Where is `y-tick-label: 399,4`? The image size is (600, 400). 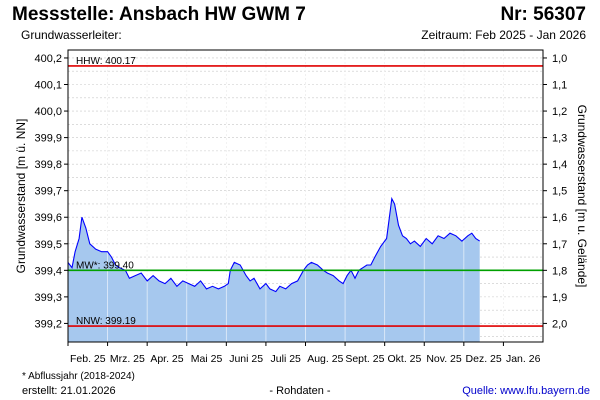 y-tick-label: 399,4 is located at coordinates (48, 271).